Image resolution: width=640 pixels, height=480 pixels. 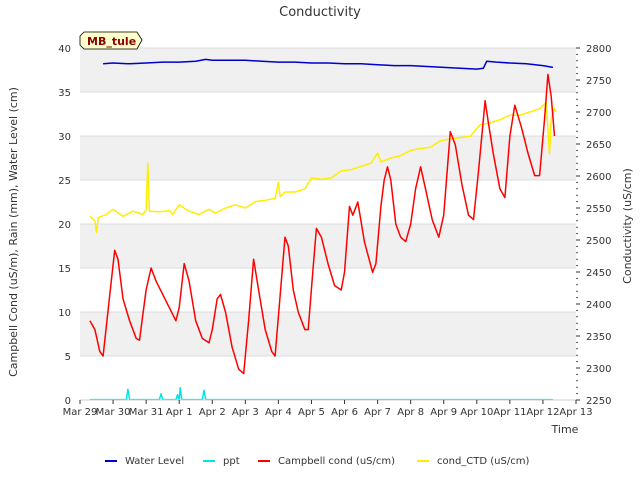 What do you see at coordinates (598, 49) in the screenshot?
I see `y-tick-label-right: 2800` at bounding box center [598, 49].